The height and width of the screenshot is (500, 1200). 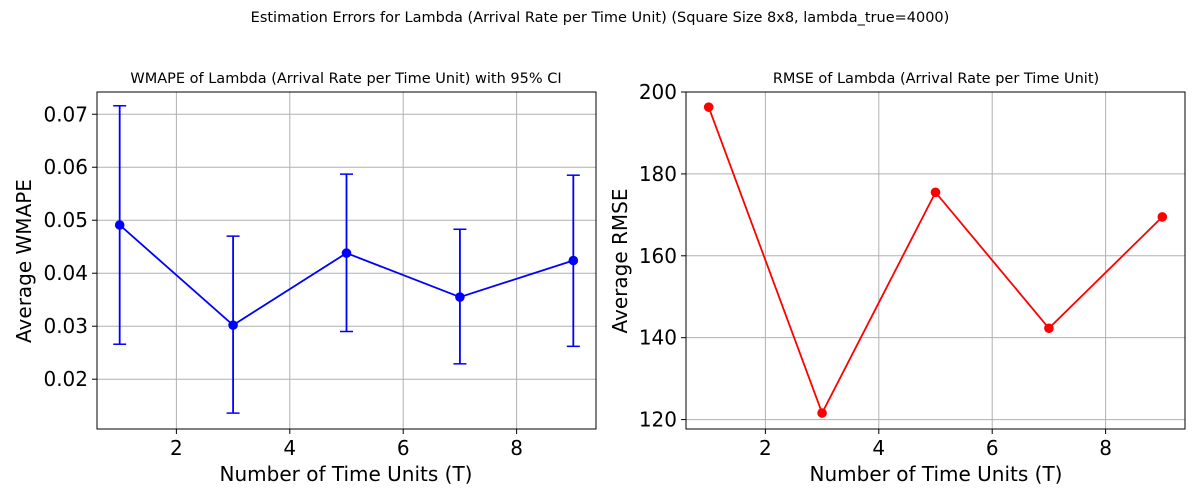 What do you see at coordinates (65, 379) in the screenshot?
I see `wmape-y-tick-label: 0.02` at bounding box center [65, 379].